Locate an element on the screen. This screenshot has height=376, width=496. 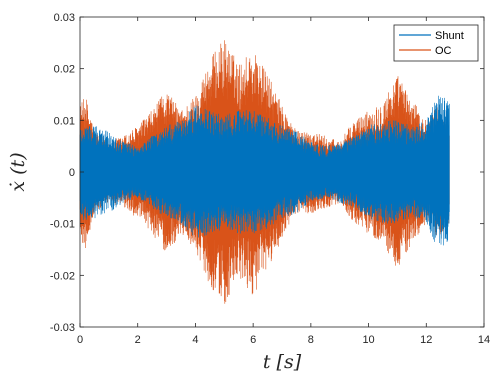
y-tick-label: 0.02 is located at coordinates (64, 70).